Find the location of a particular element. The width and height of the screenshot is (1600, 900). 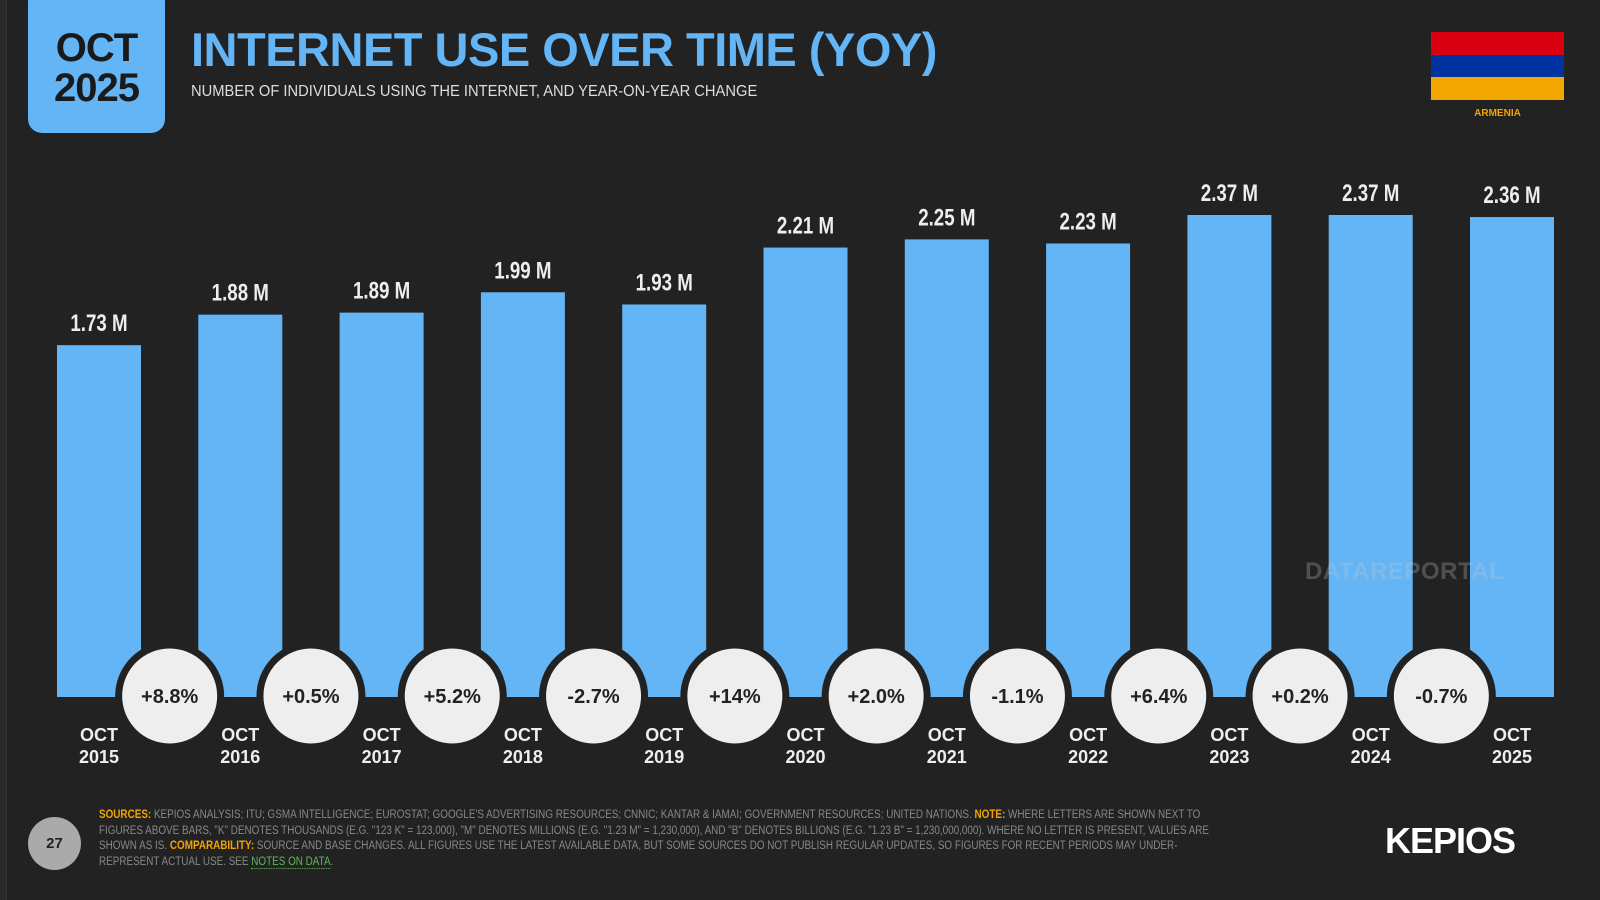

x-tick-label: 2025 is located at coordinates (1512, 757).